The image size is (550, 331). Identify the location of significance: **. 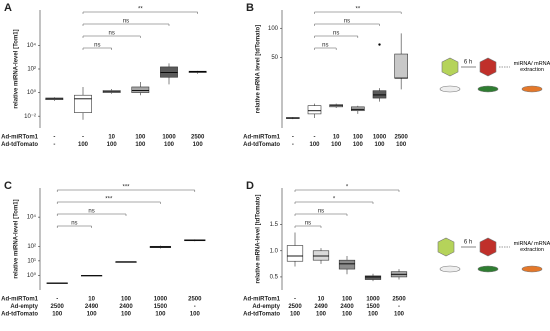
(357, 10).